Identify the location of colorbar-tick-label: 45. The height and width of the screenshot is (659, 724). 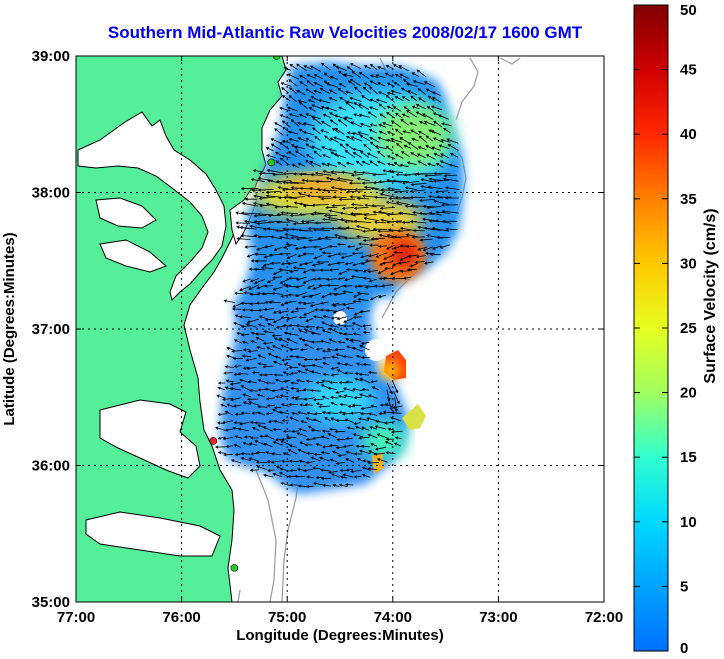
(688, 70).